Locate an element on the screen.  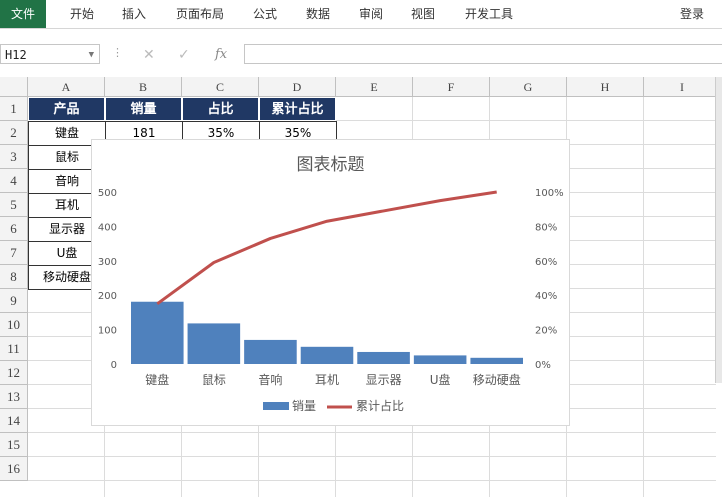
ribbon-tab-formulas: 公式 is located at coordinates (264, 14).